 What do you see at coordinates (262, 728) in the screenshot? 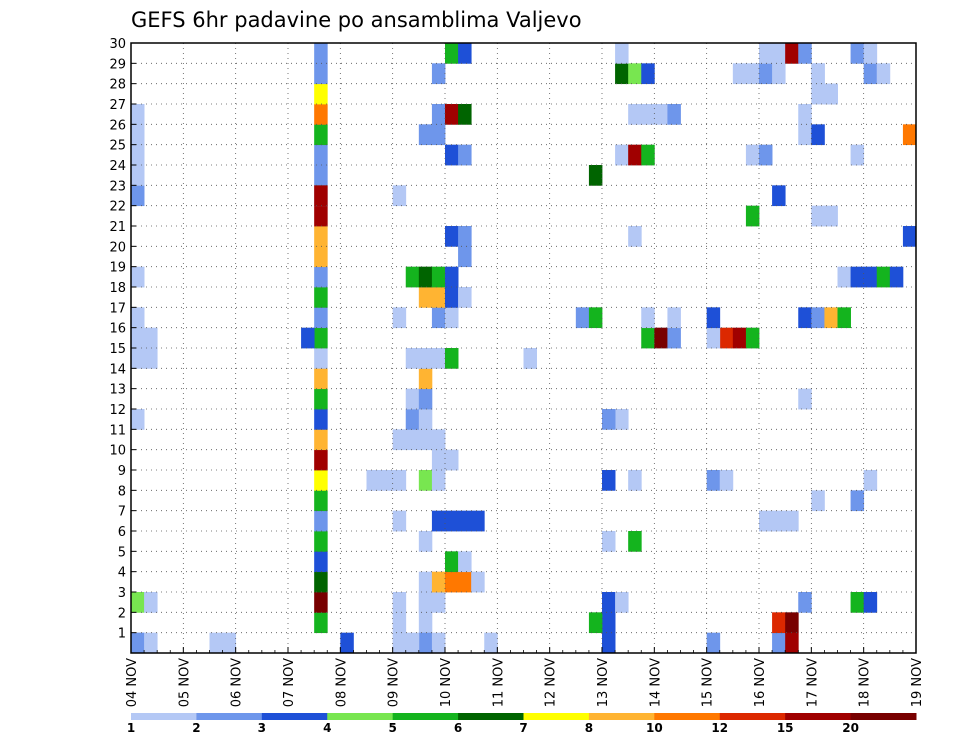
I see `colorbar-label: 3` at bounding box center [262, 728].